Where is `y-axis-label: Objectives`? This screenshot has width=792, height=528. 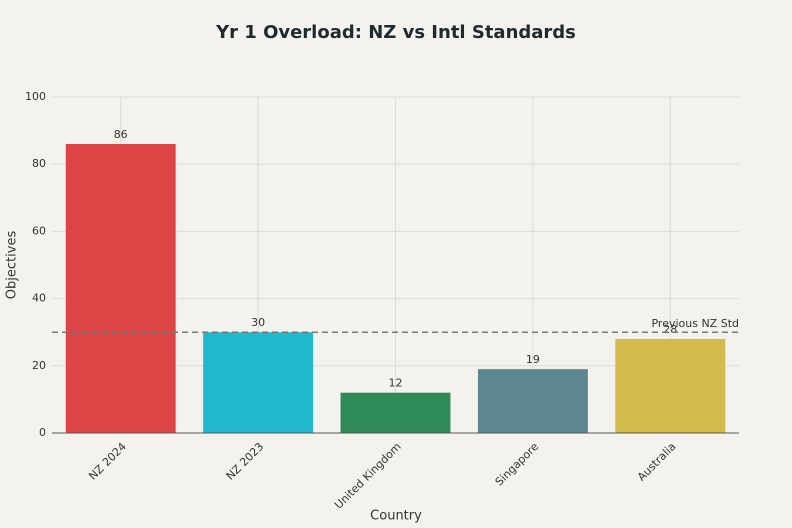 y-axis-label: Objectives is located at coordinates (12, 265).